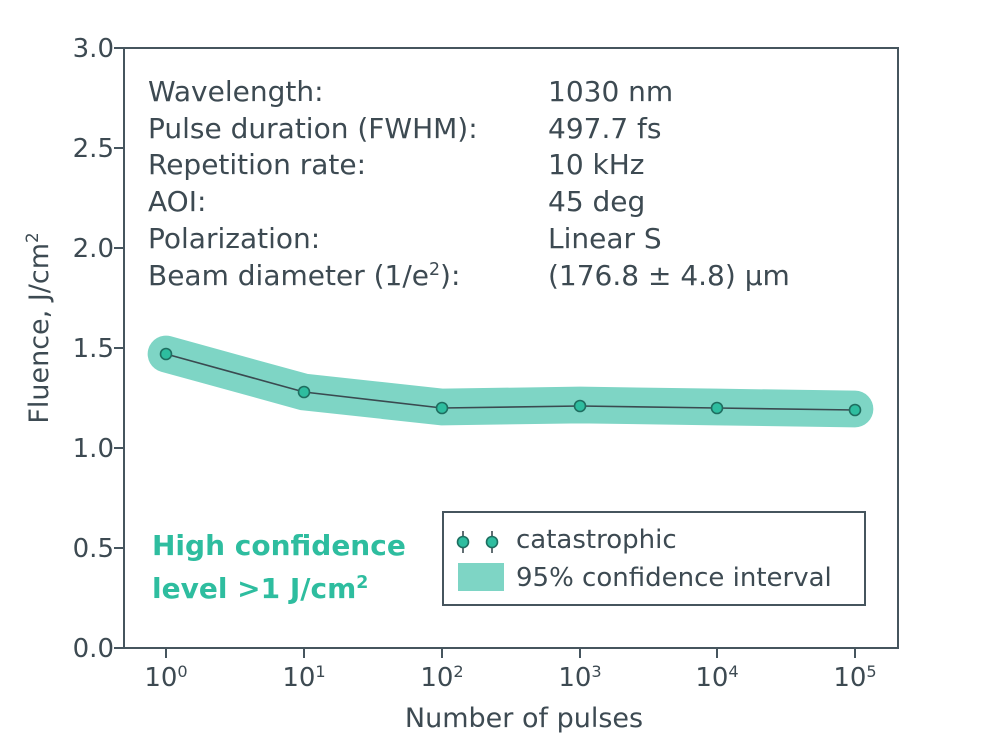 The width and height of the screenshot is (992, 752). I want to click on info-label-5-after: ):, so click(450, 275).